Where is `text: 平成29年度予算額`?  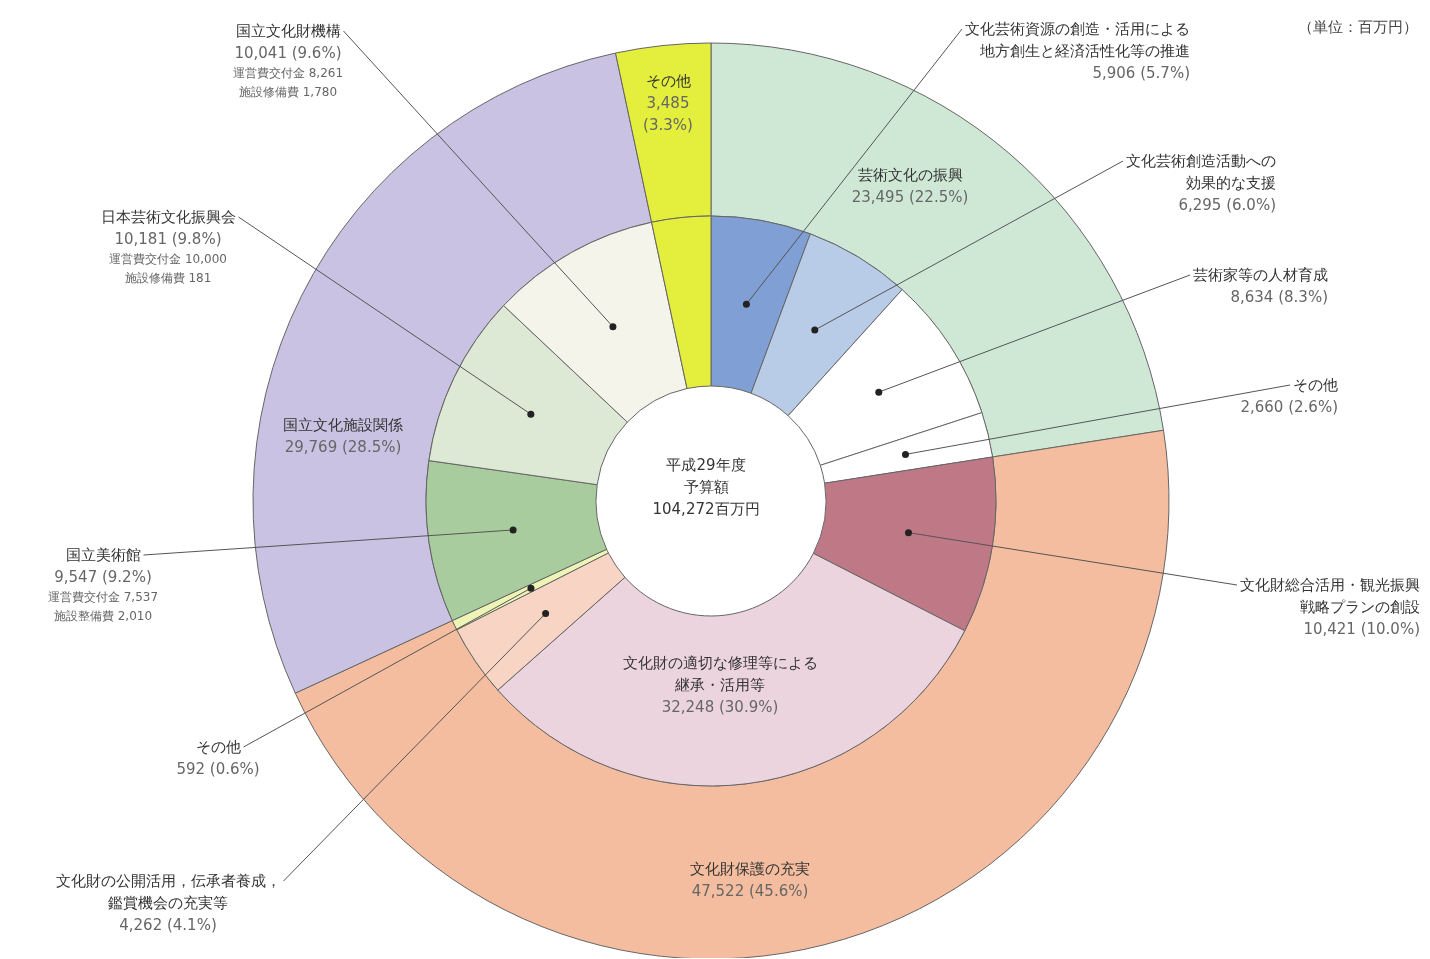
text: 平成29年度予算額 is located at coordinates (706, 476).